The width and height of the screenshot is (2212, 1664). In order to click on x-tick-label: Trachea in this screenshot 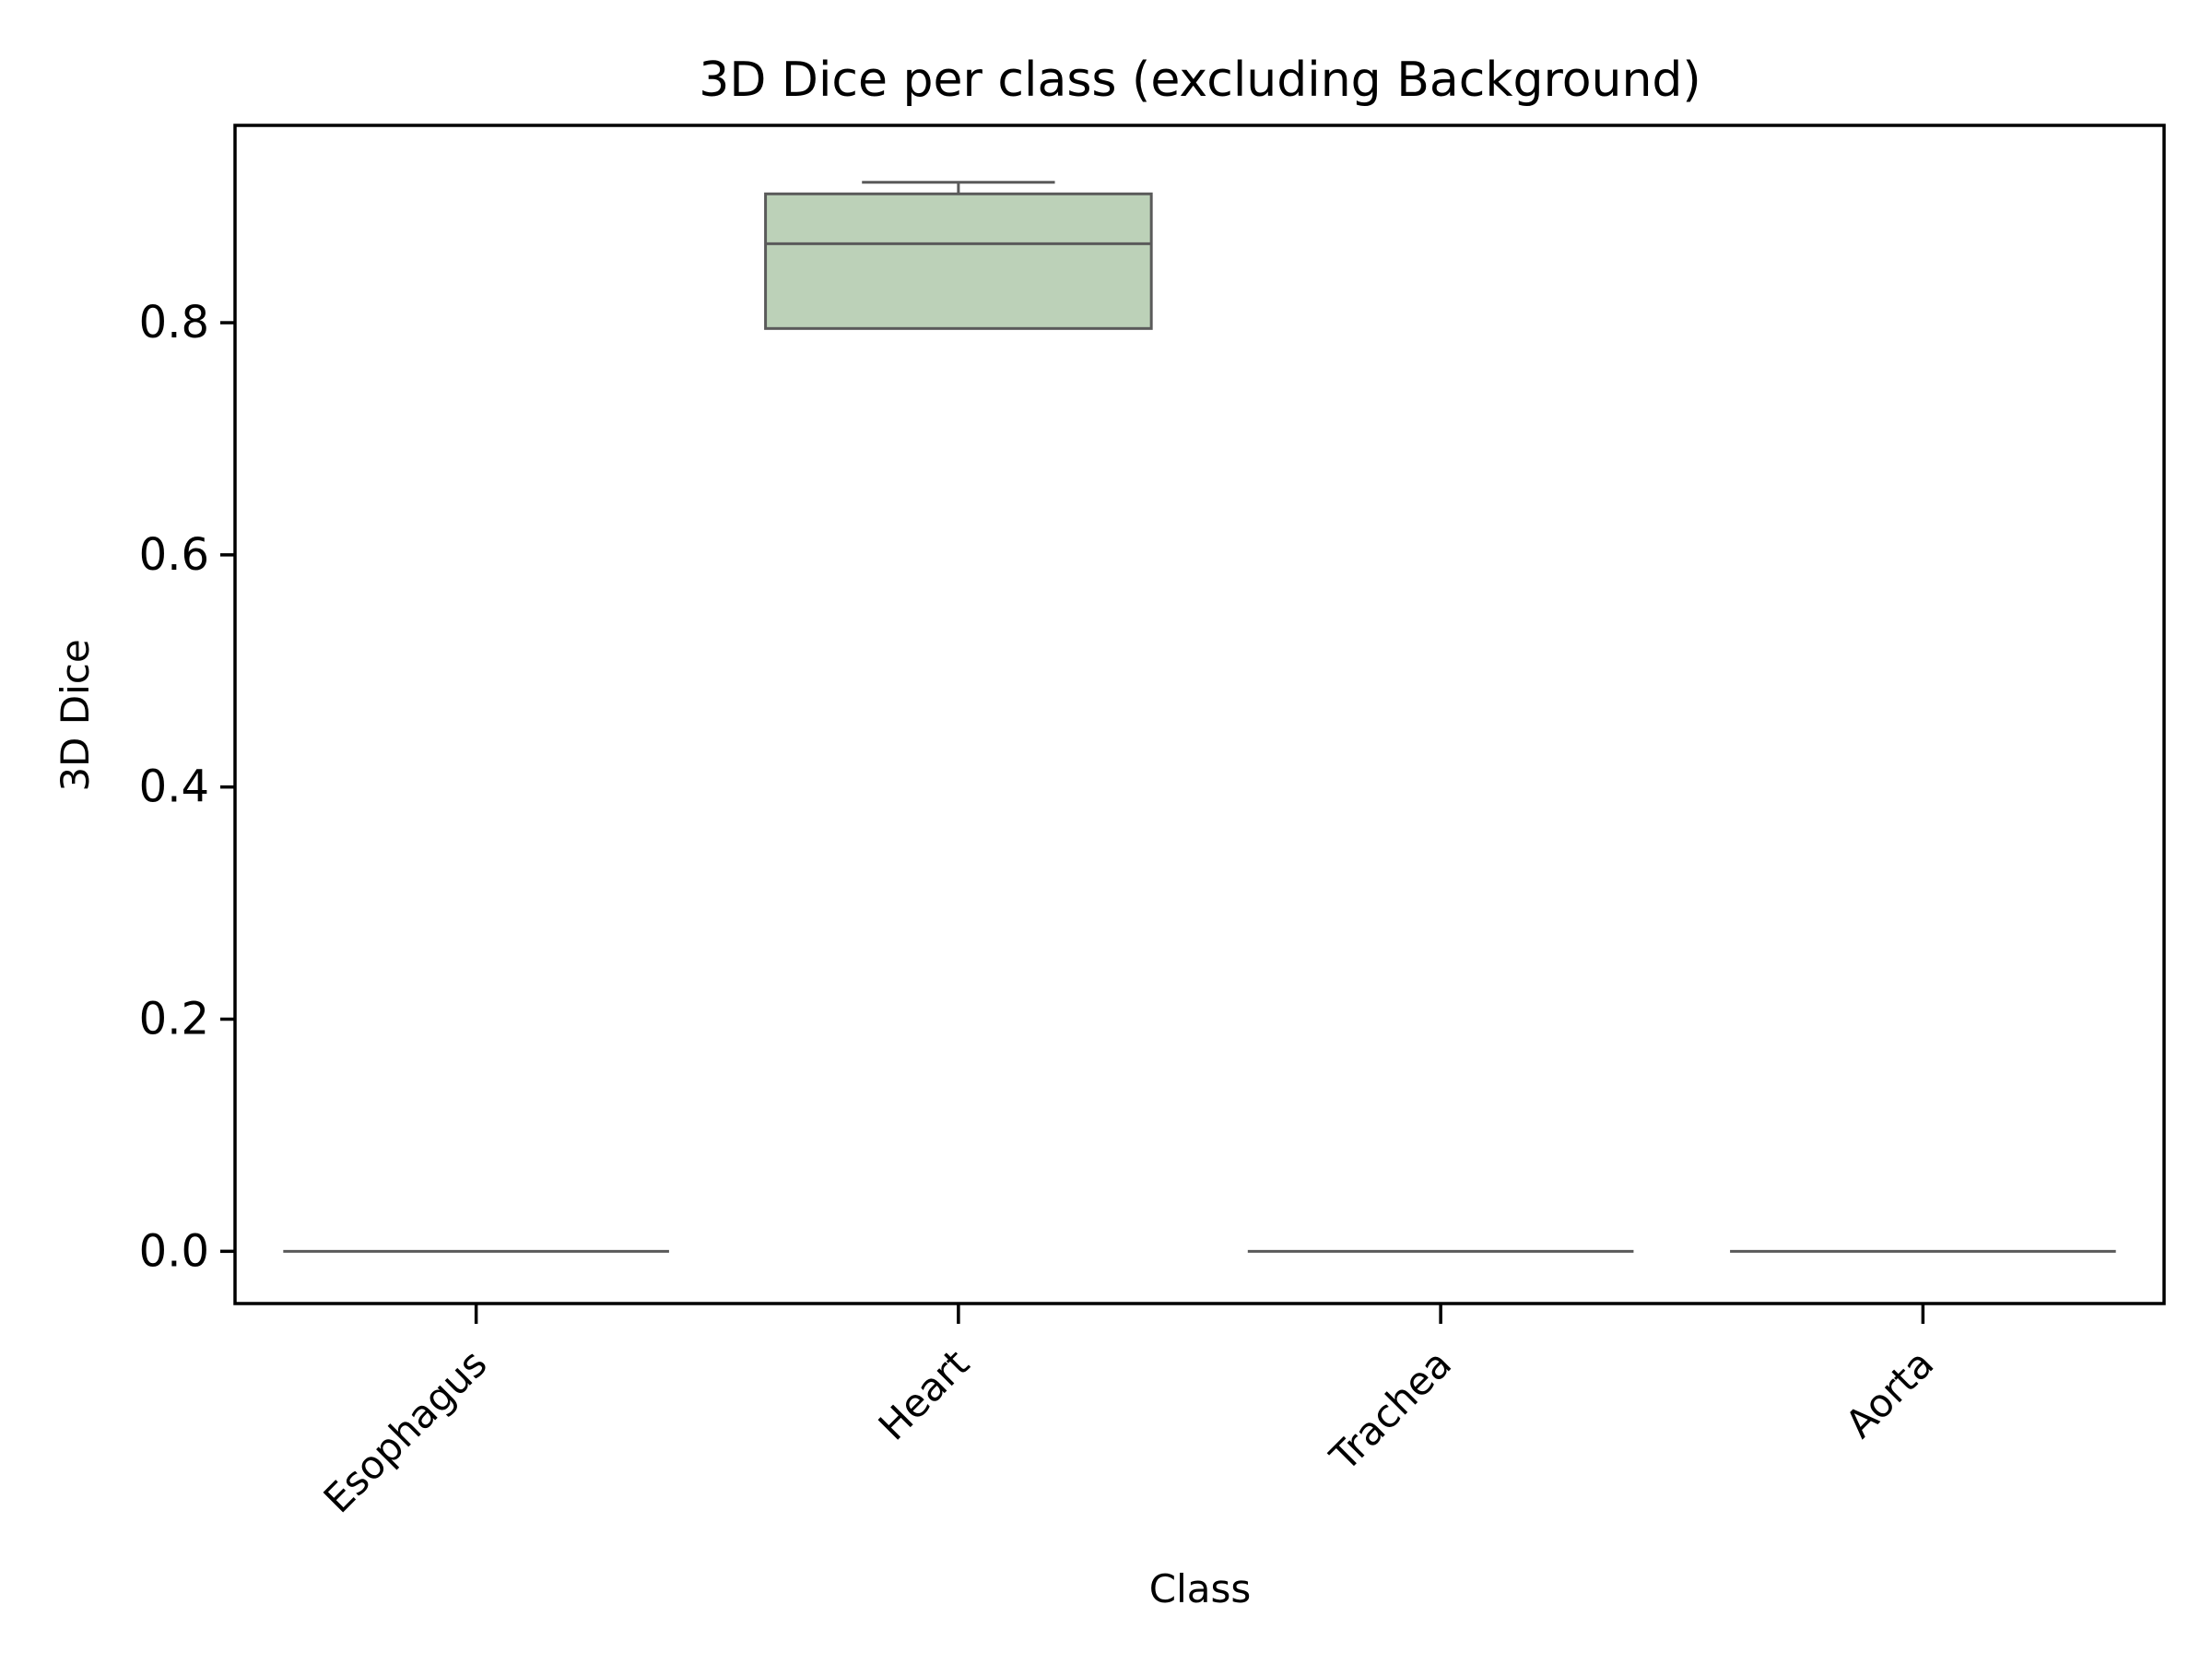, I will do `click(1390, 1410)`.